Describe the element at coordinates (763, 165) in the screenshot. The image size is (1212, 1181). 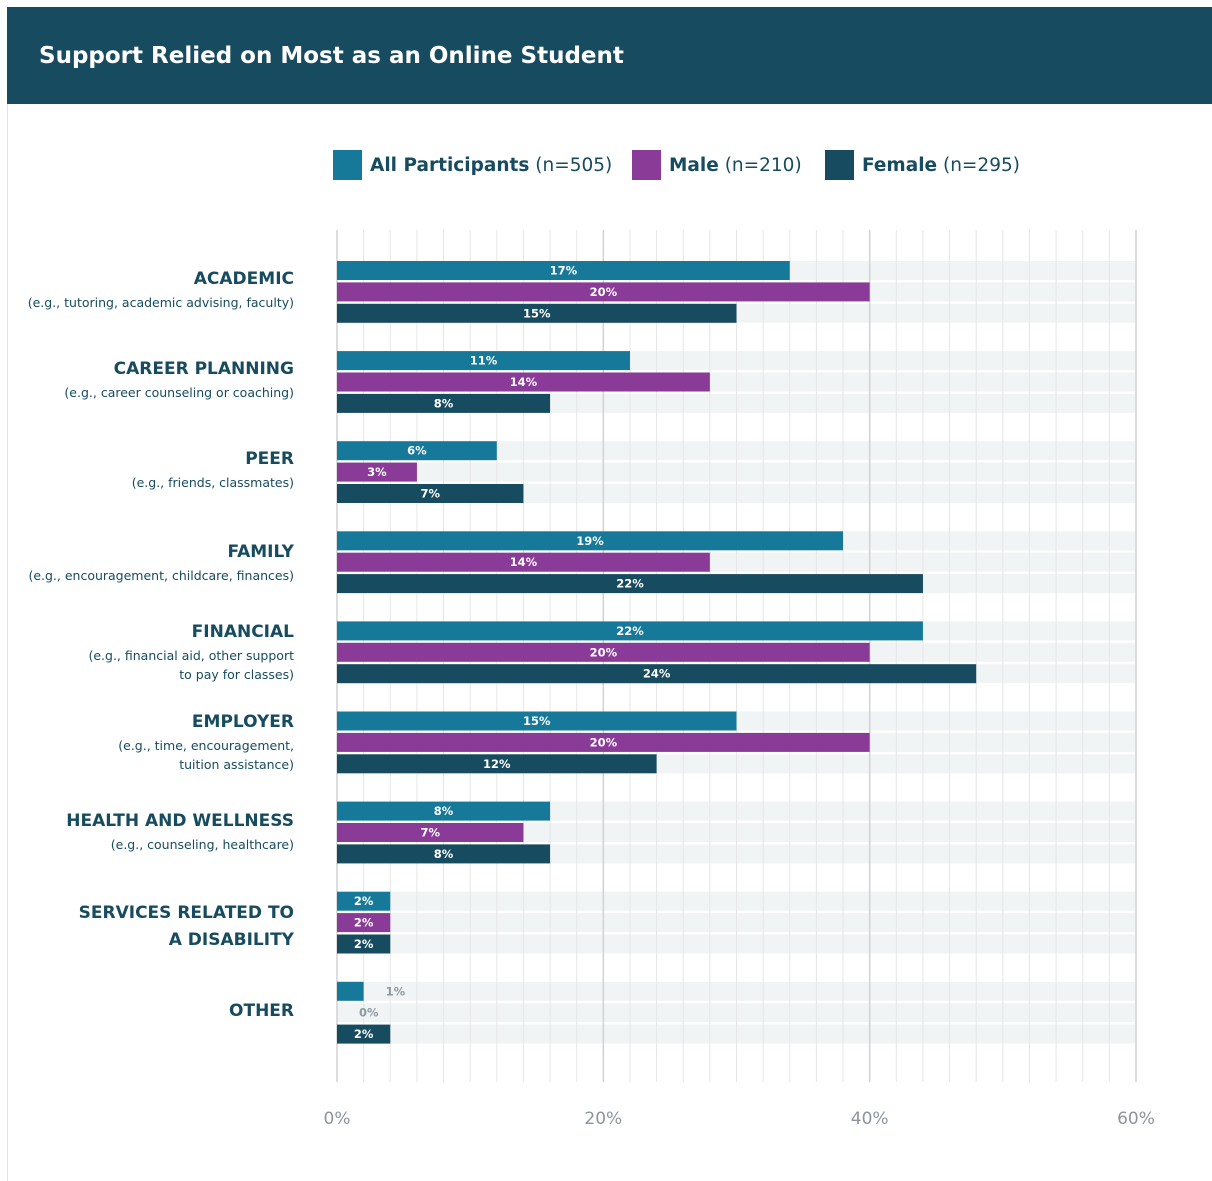
I see `legend-count-male: (n=210)` at that location.